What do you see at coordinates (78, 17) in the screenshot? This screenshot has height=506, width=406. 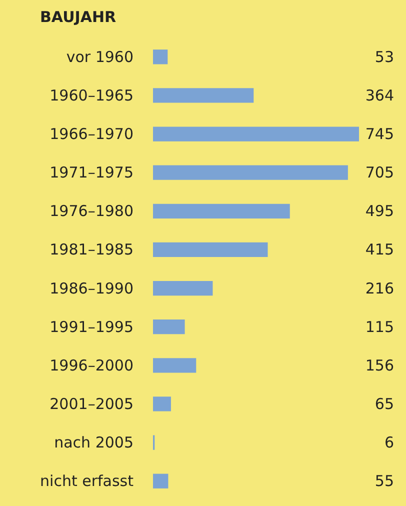 I see `chart-title: BAUJAHR` at bounding box center [78, 17].